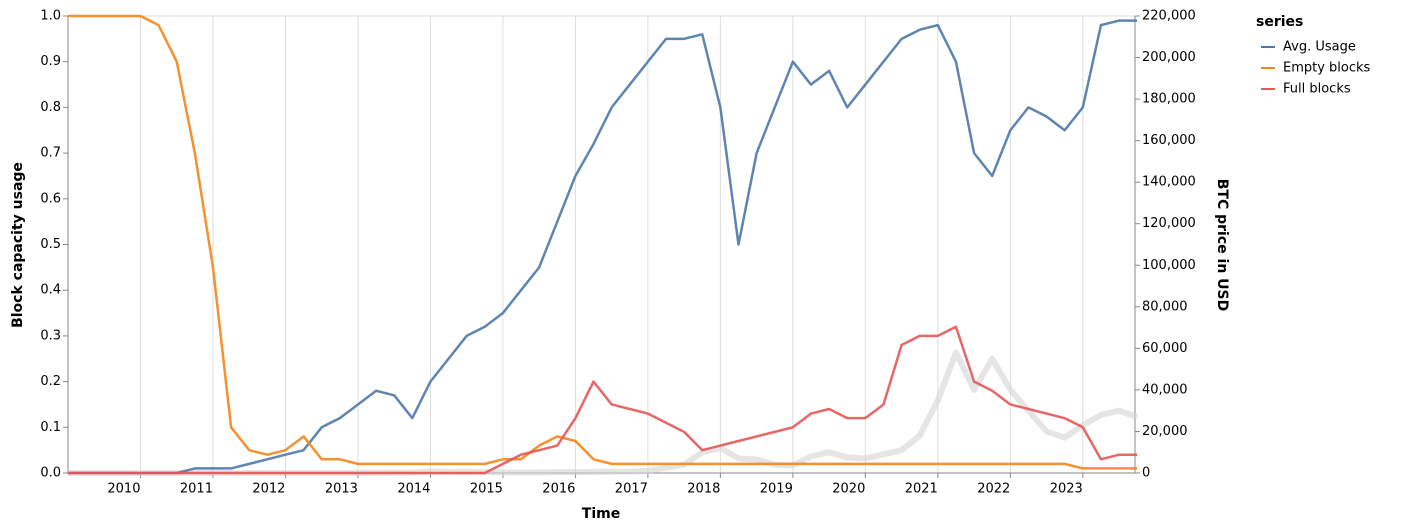 The width and height of the screenshot is (1403, 525). I want to click on legend-label: Full blocks, so click(1317, 89).